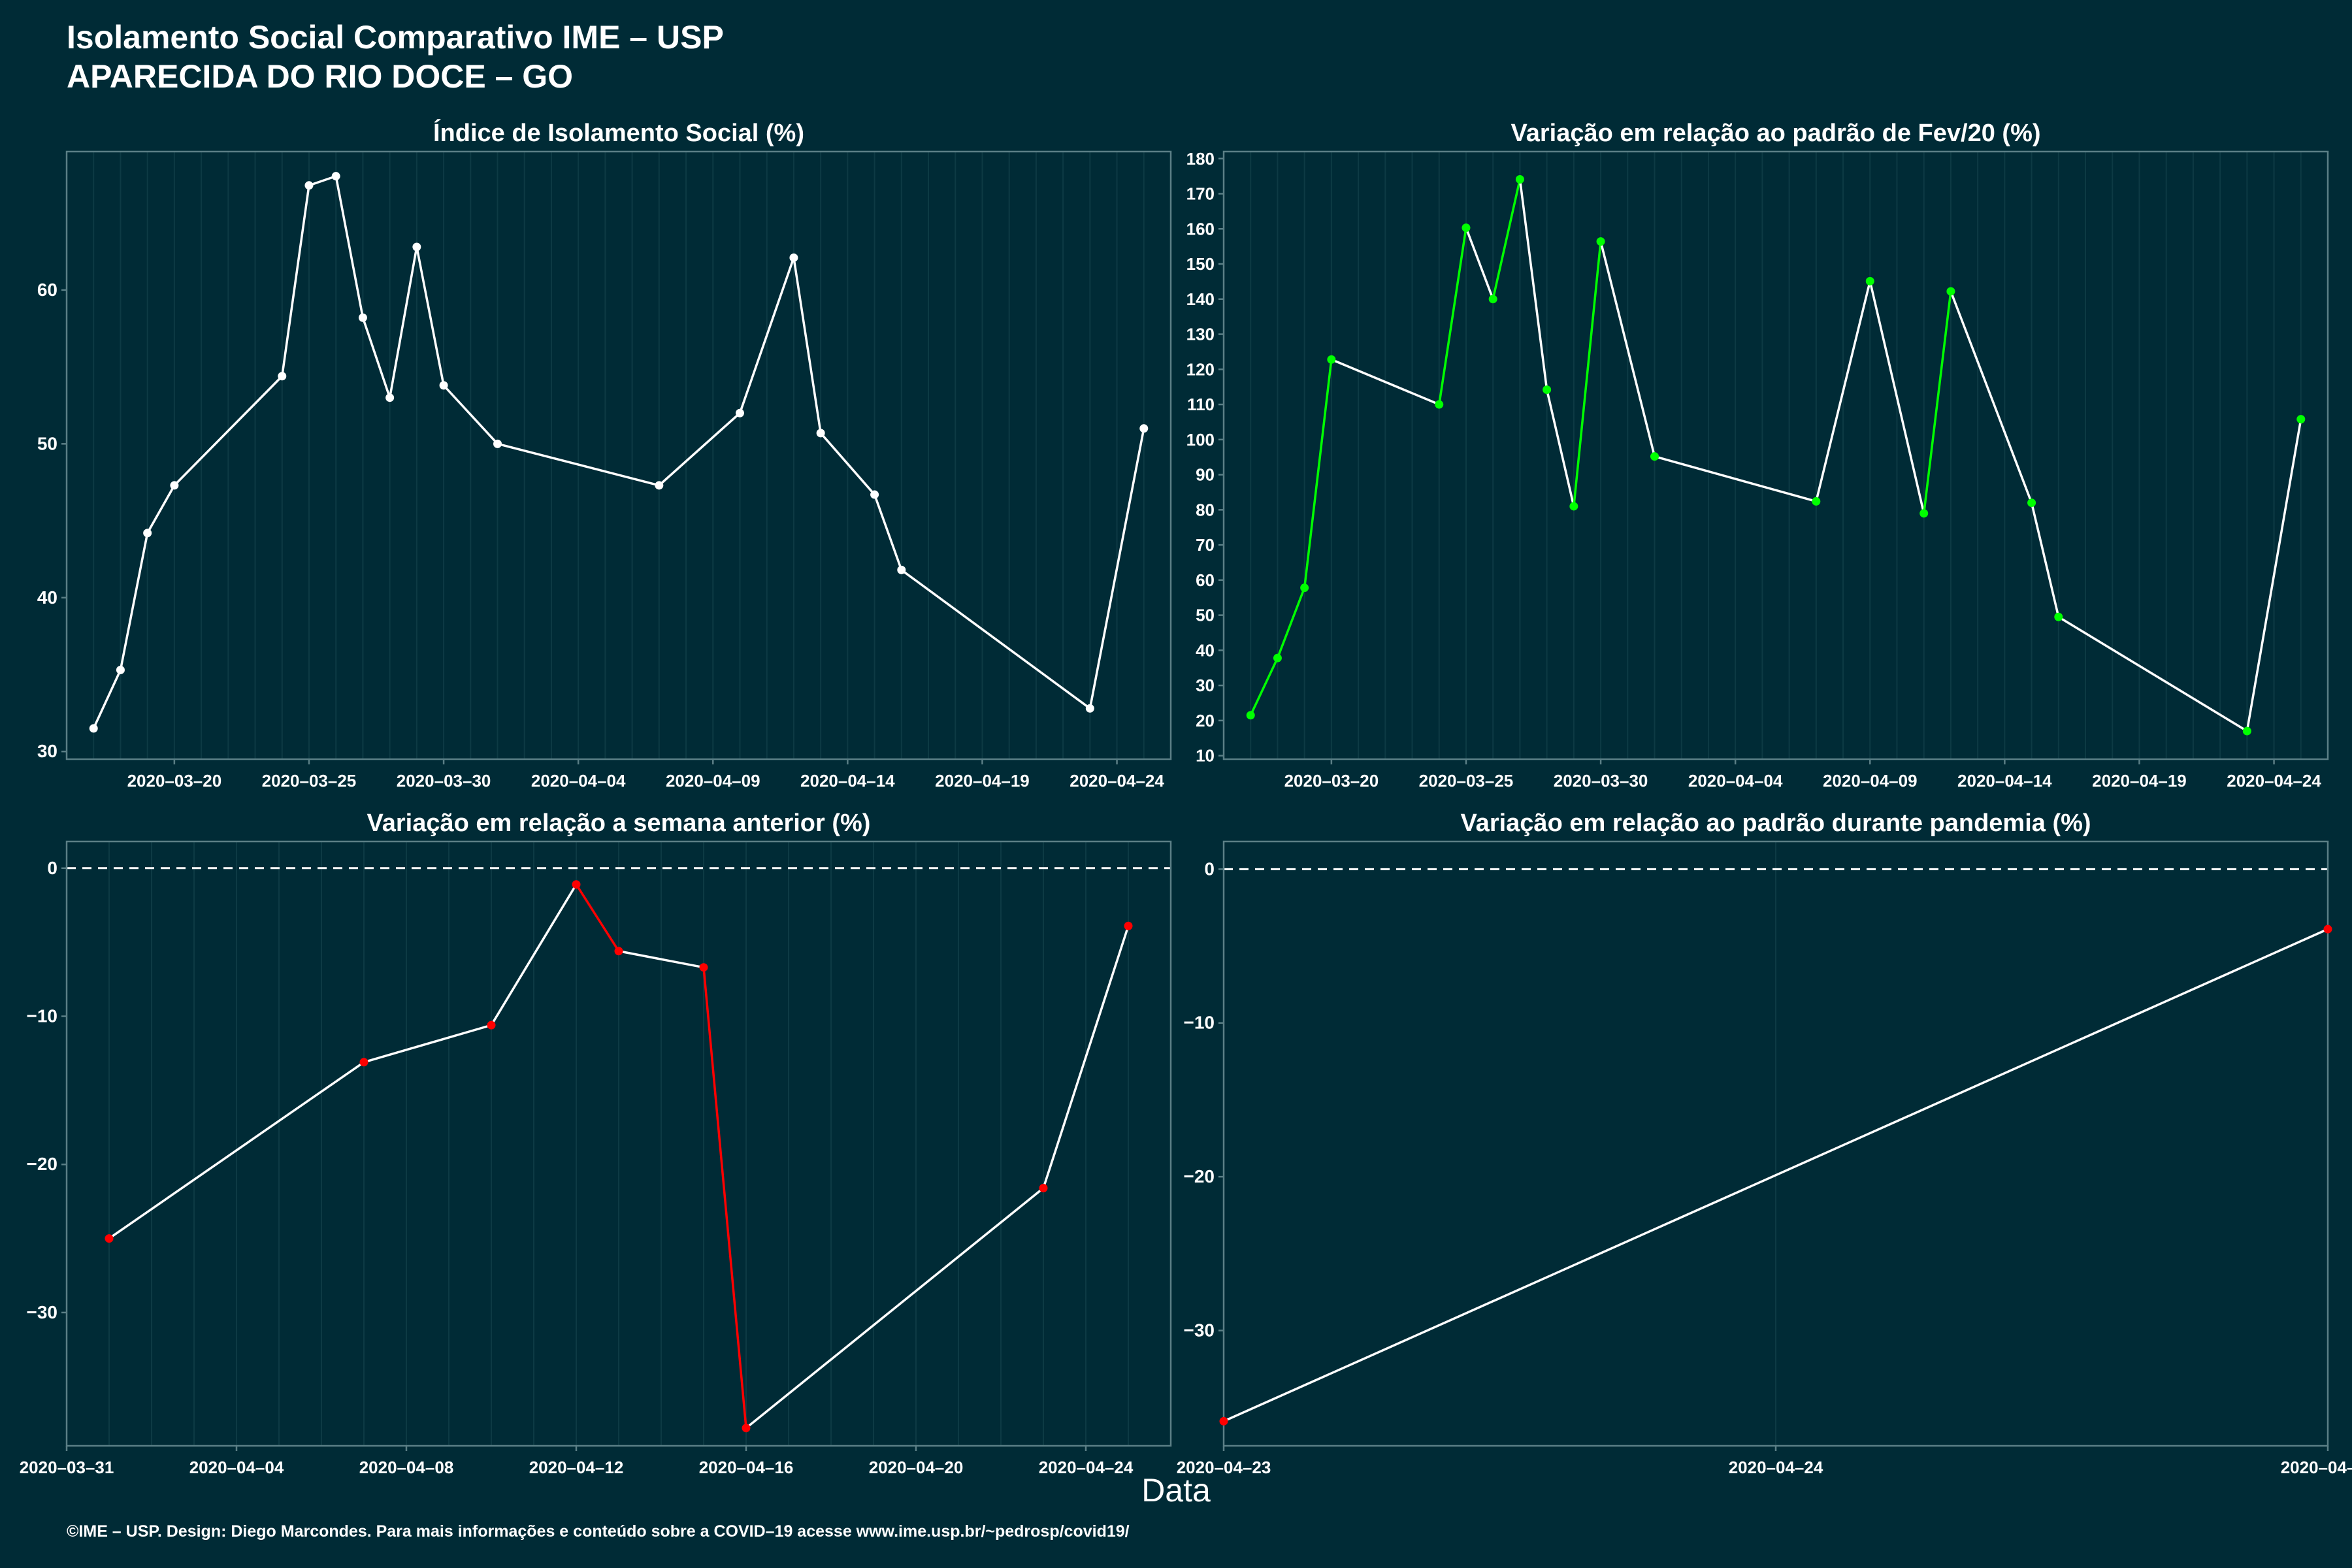  What do you see at coordinates (578, 781) in the screenshot?
I see `x-tick-label: 2020–04–04` at bounding box center [578, 781].